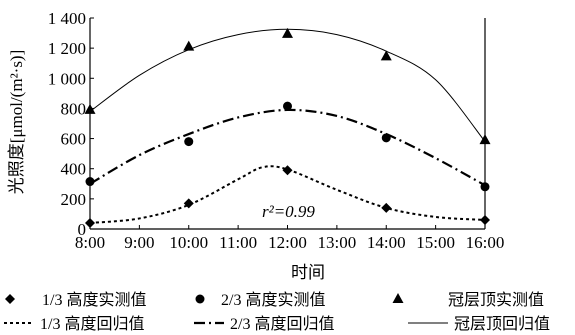  What do you see at coordinates (90, 242) in the screenshot?
I see `x-tick-label: 8:00` at bounding box center [90, 242].